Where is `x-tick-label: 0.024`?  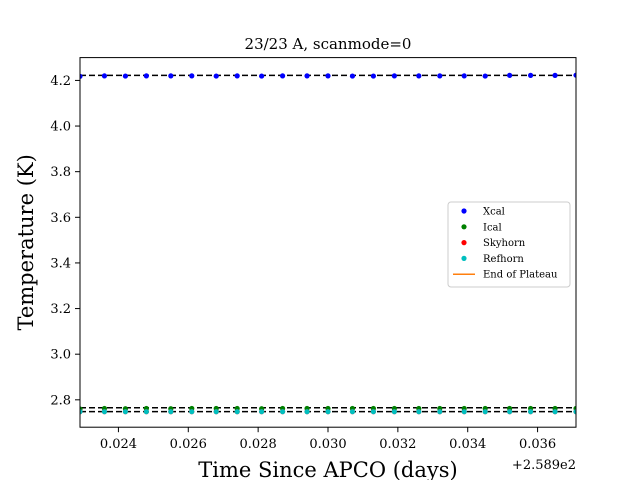 x-tick-label: 0.024 is located at coordinates (118, 444).